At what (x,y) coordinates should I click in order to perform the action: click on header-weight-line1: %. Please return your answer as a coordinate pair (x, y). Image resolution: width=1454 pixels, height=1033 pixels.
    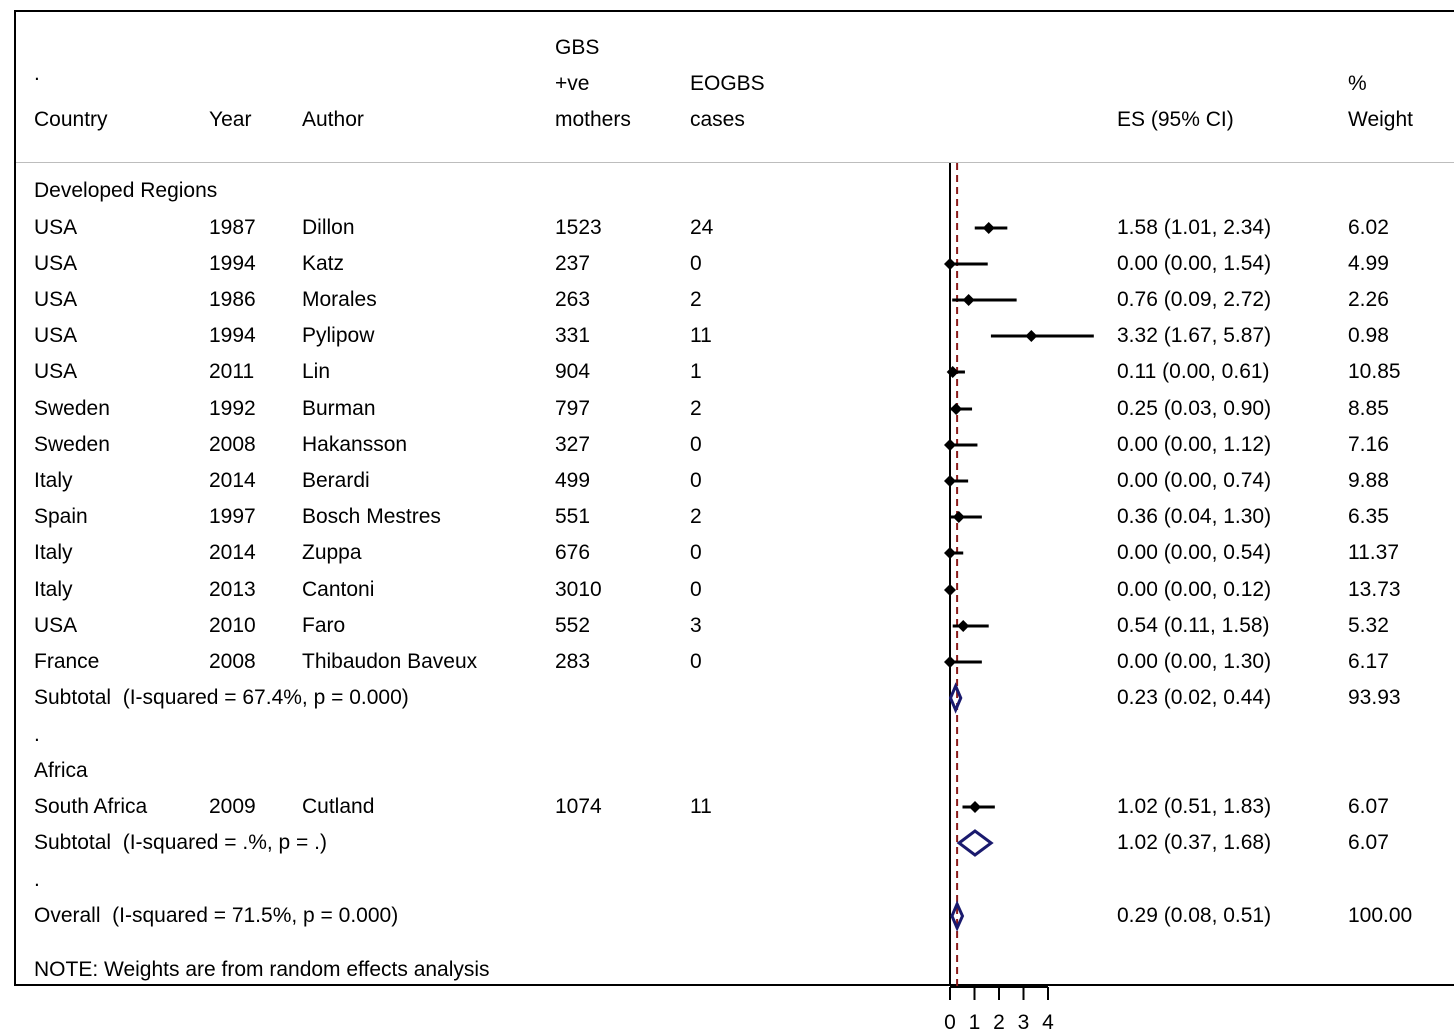
    Looking at the image, I should click on (1357, 83).